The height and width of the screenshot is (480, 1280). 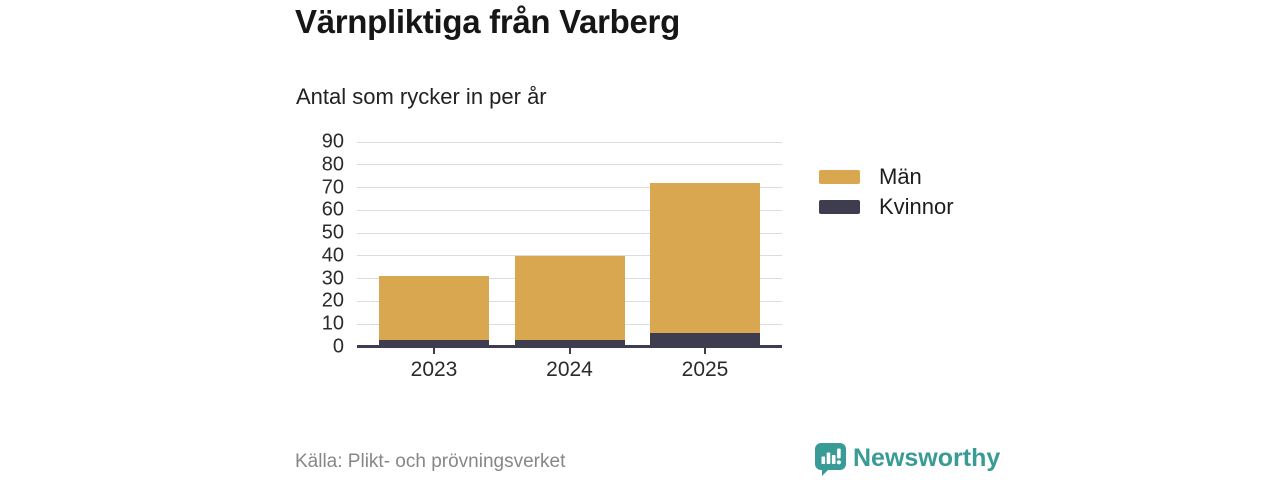 What do you see at coordinates (569, 369) in the screenshot?
I see `x-axis-label: 2024` at bounding box center [569, 369].